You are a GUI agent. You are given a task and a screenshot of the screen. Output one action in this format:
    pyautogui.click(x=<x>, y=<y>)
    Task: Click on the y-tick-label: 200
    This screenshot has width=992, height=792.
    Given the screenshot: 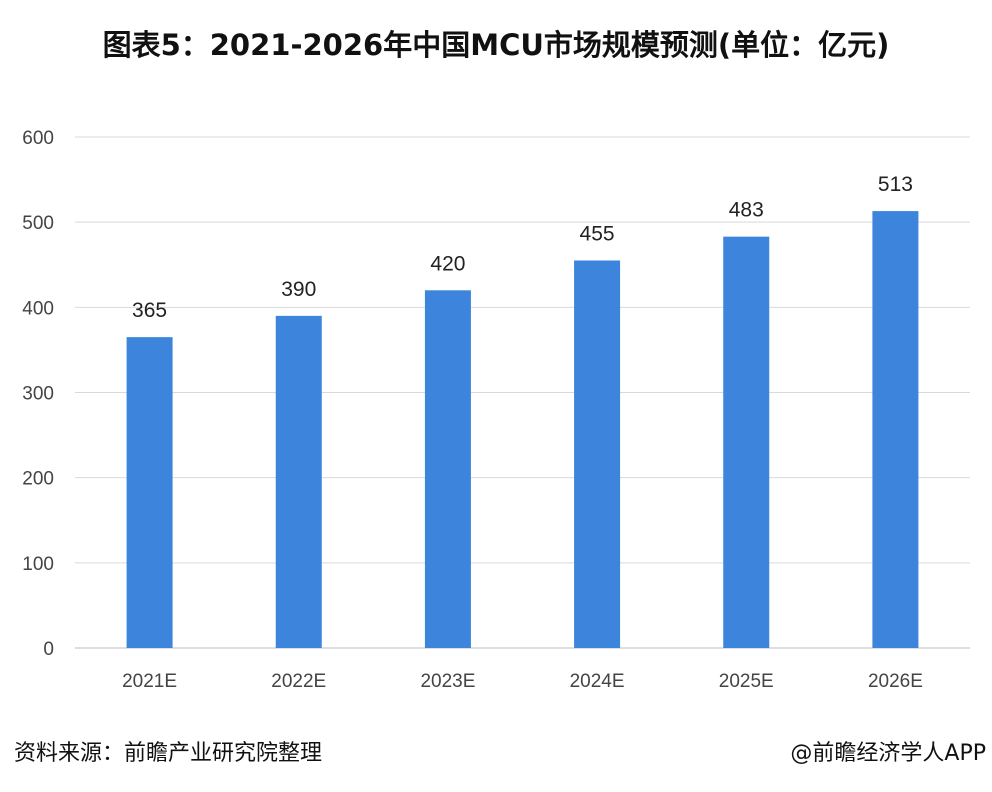 What is the action you would take?
    pyautogui.click(x=38, y=479)
    